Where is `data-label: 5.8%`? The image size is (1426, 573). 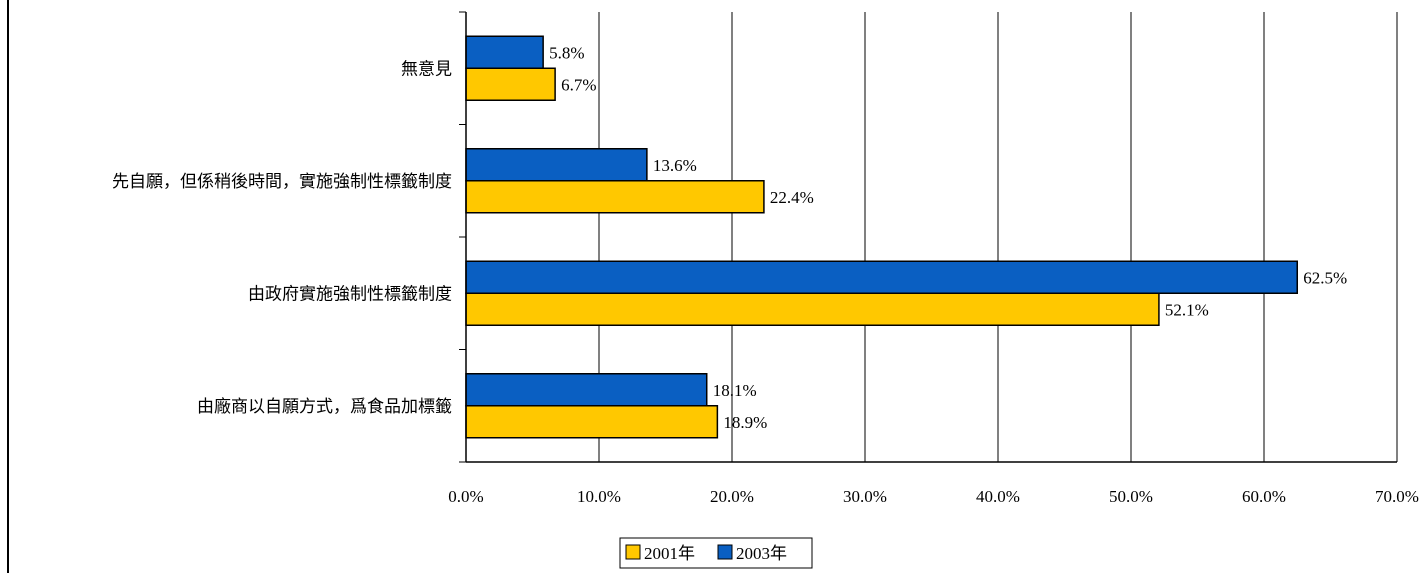
data-label: 5.8% is located at coordinates (566, 52).